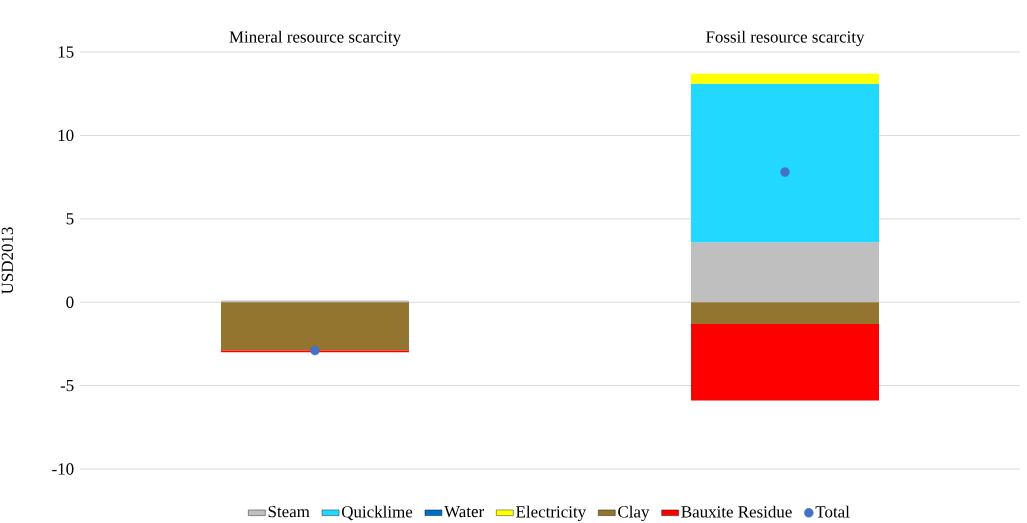 Image resolution: width=1027 pixels, height=523 pixels. Describe the element at coordinates (63, 469) in the screenshot. I see `y-tick-label: -10` at that location.